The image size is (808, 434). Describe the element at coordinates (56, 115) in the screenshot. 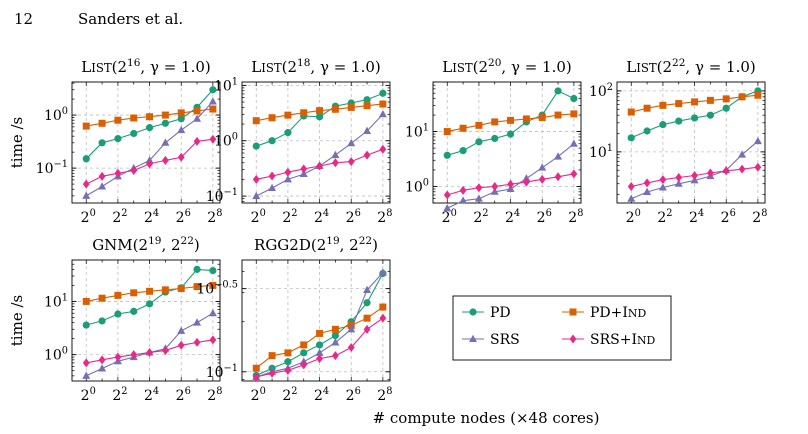

I see `y-tick-label: 100` at that location.